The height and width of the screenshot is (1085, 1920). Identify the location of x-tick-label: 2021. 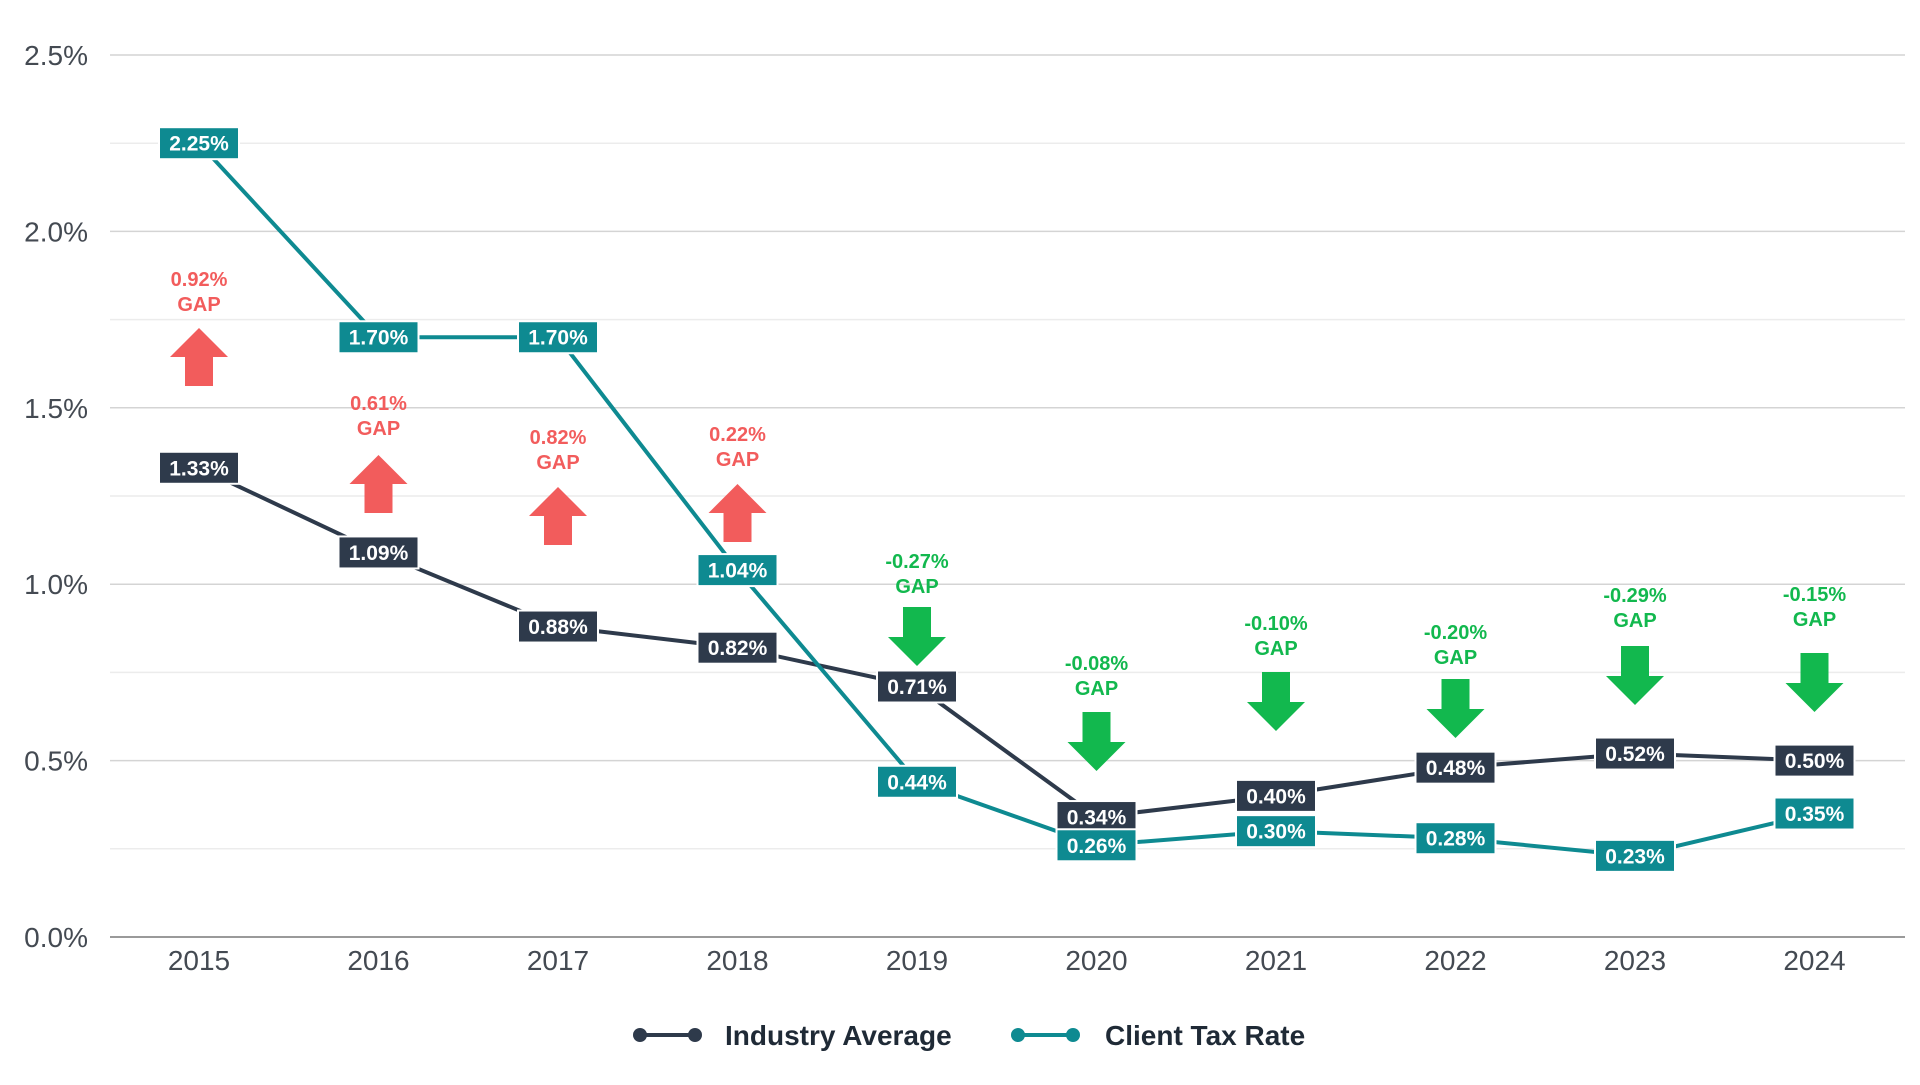
(1276, 960).